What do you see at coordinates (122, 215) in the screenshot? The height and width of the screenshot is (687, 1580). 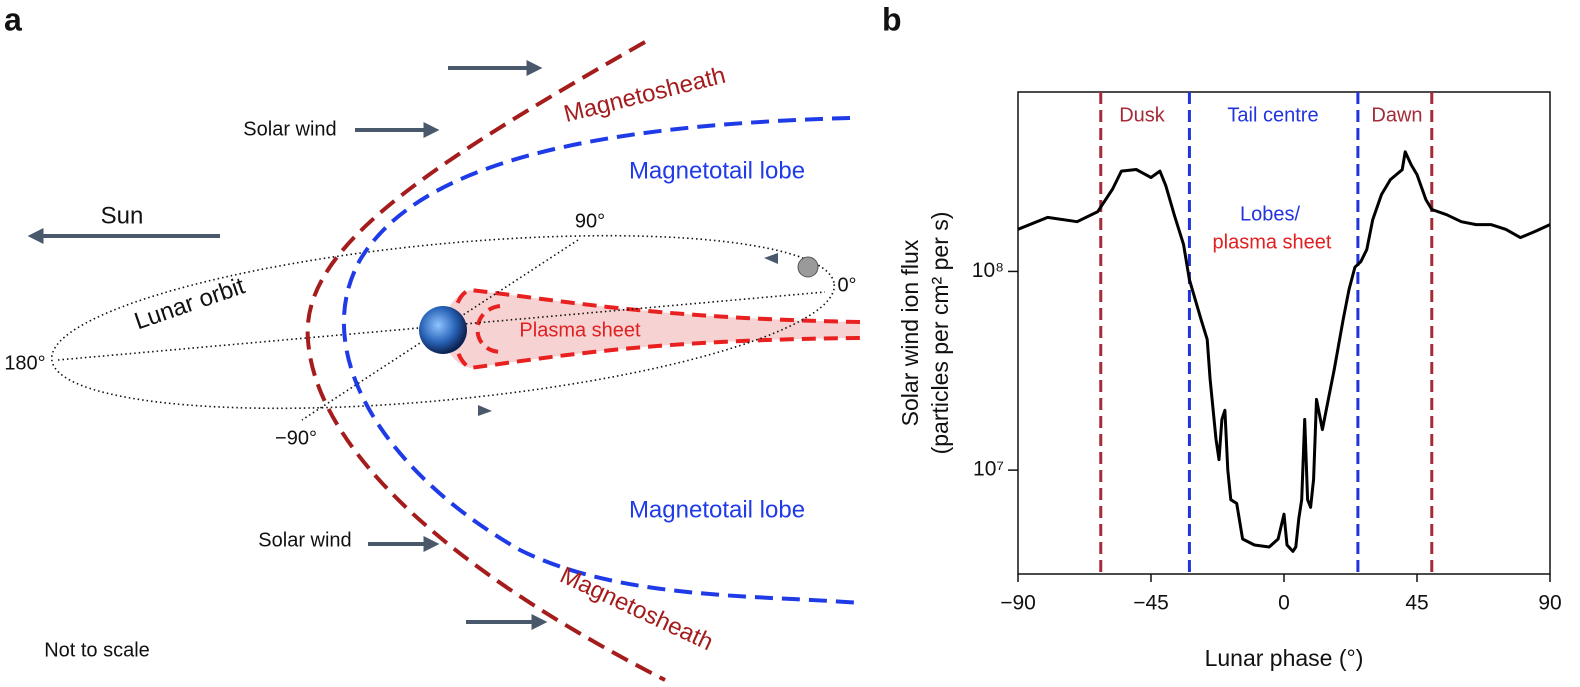 I see `sun-label: Sun` at bounding box center [122, 215].